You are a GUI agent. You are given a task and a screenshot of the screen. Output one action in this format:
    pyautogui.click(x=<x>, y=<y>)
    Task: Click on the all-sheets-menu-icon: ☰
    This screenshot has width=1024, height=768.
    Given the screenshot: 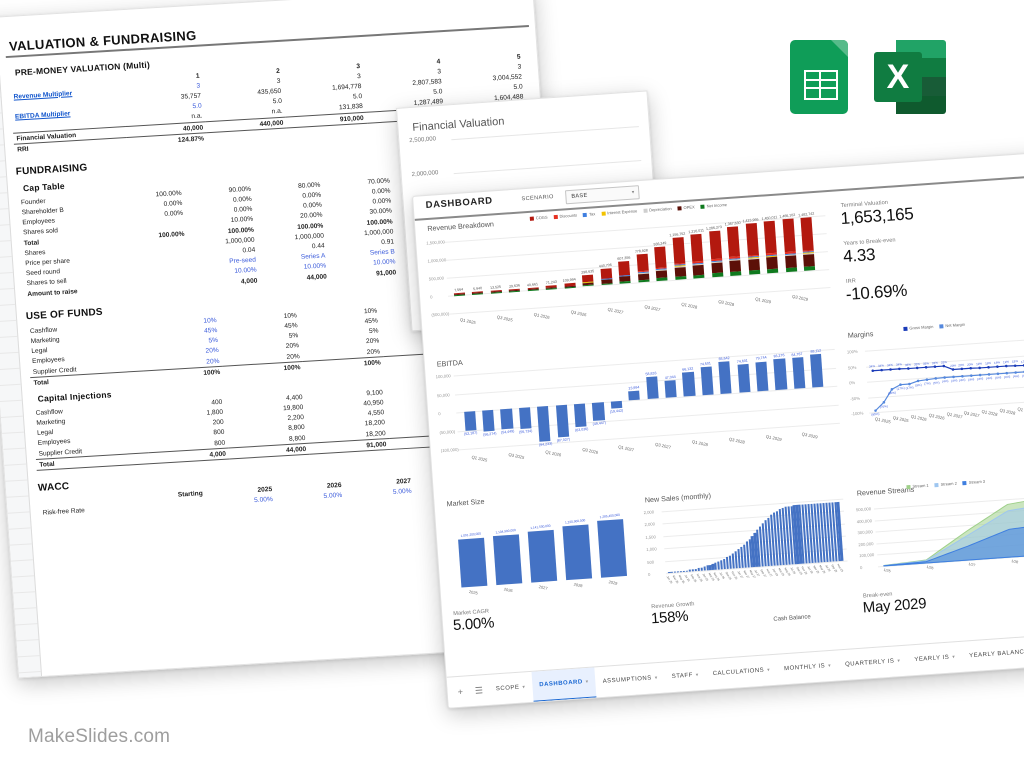 What is the action you would take?
    pyautogui.click(x=479, y=690)
    